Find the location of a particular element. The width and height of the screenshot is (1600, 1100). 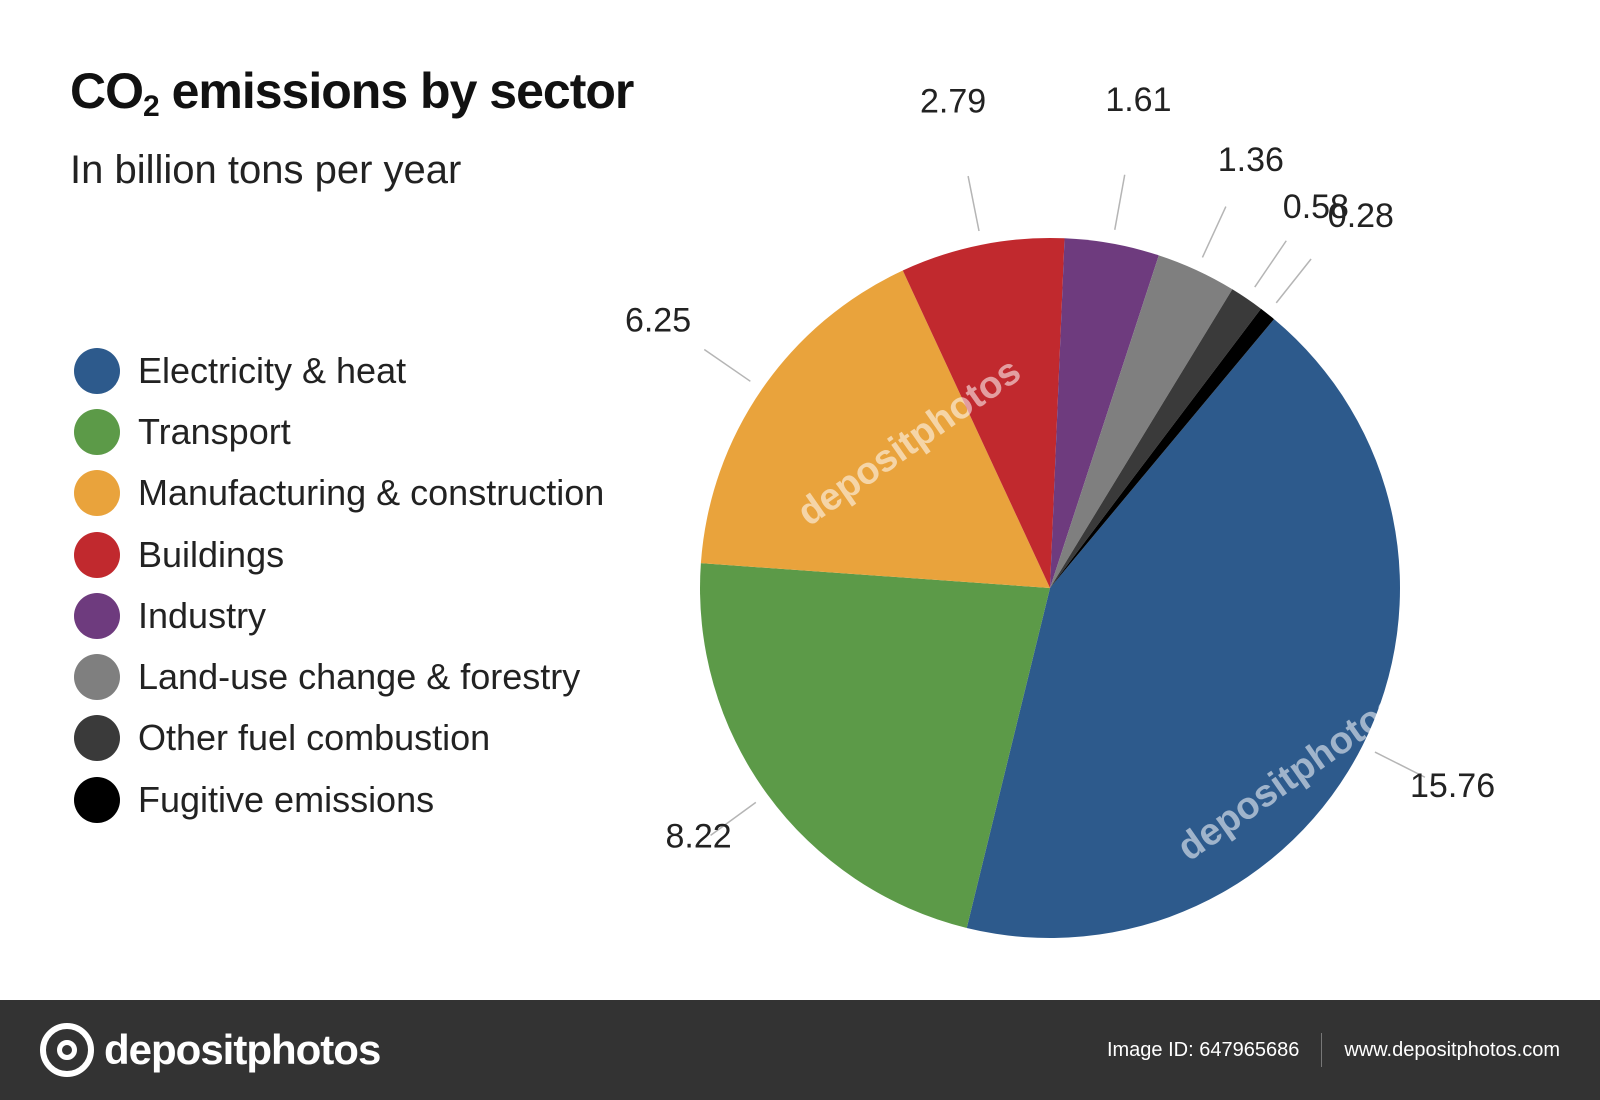

data-label: 15.76 is located at coordinates (1452, 786).